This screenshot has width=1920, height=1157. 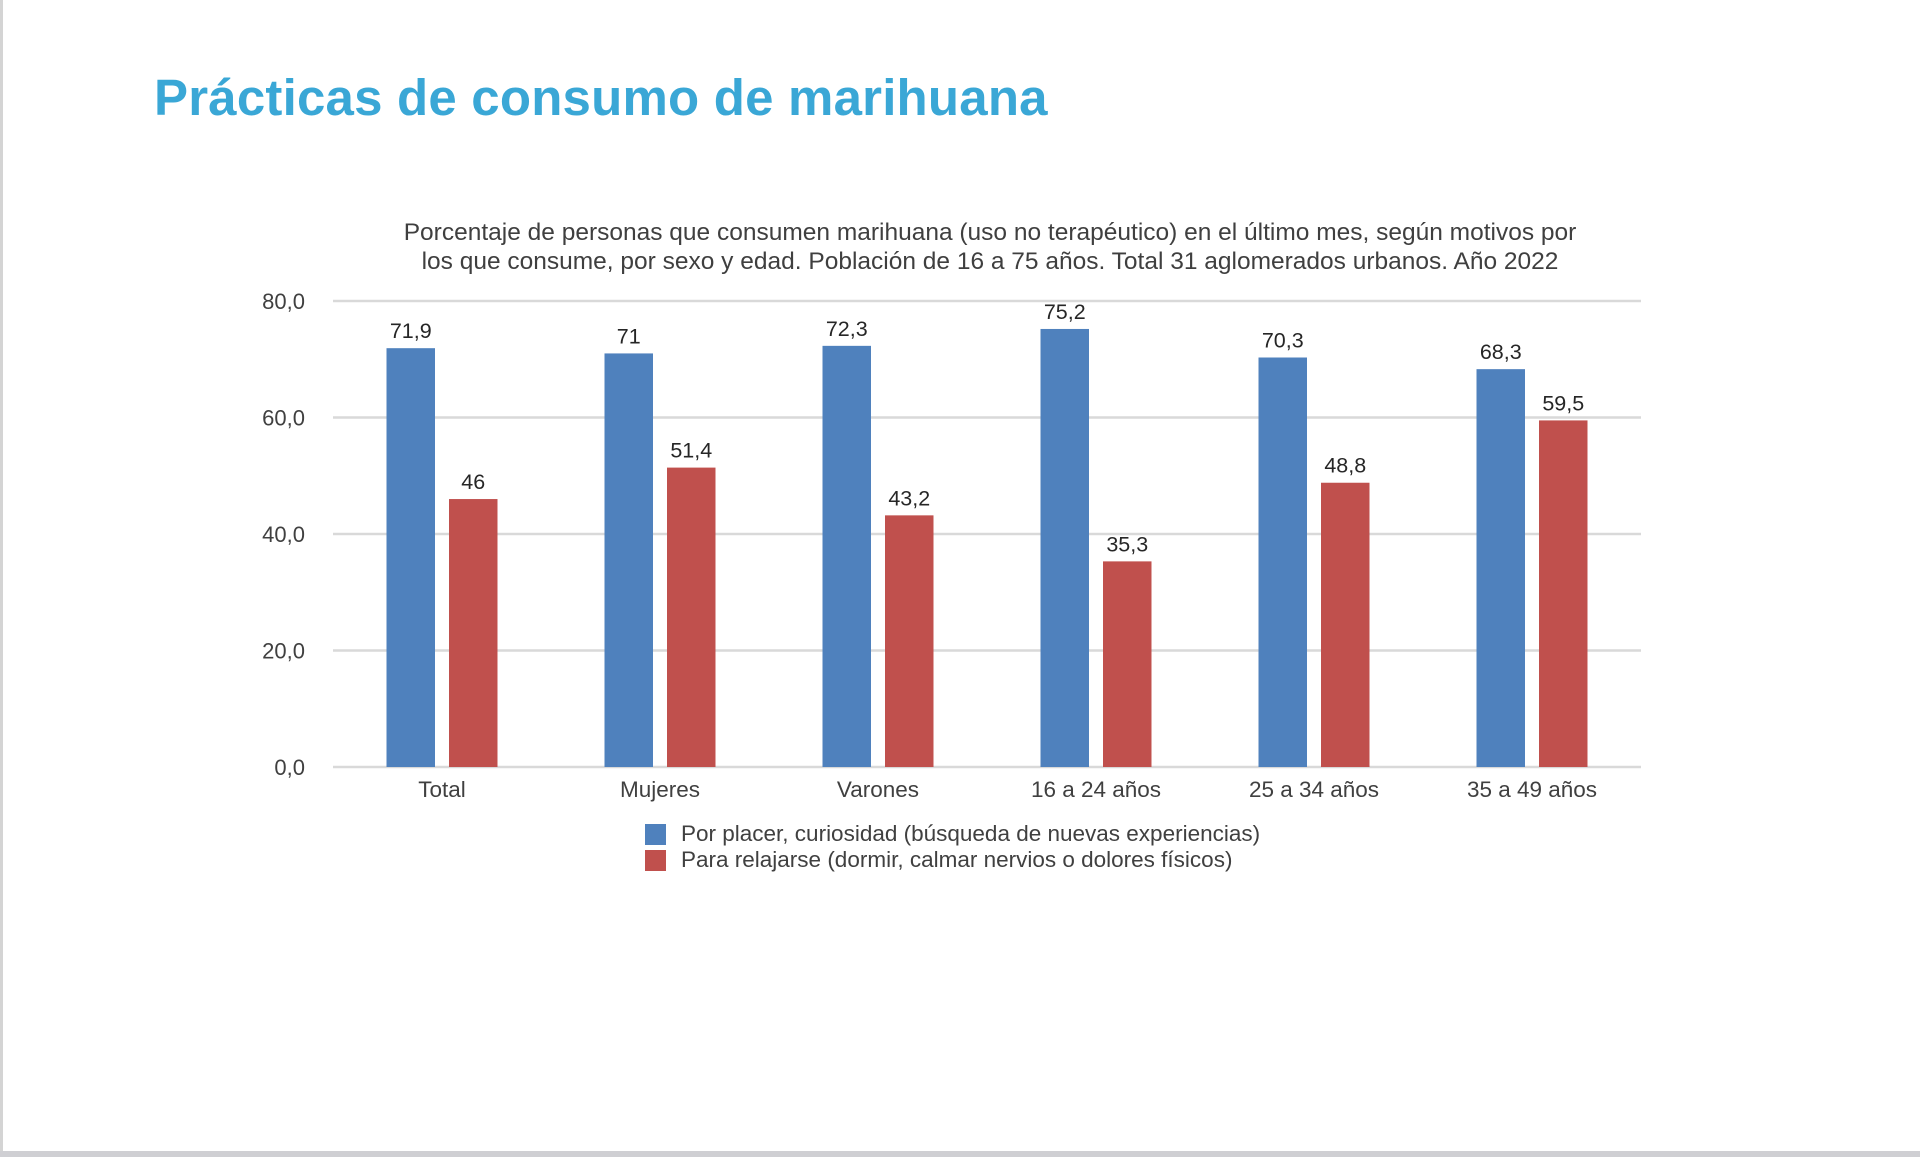 What do you see at coordinates (660, 789) in the screenshot?
I see `x-tick-label: Mujeres` at bounding box center [660, 789].